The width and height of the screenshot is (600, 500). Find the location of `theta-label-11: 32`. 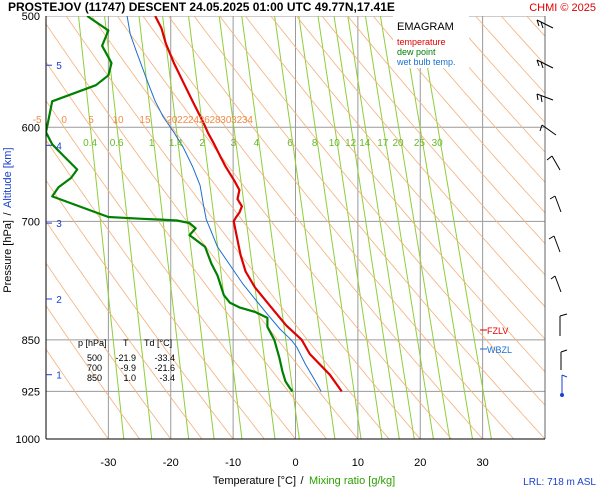

theta-label-11: 32 is located at coordinates (237, 120).